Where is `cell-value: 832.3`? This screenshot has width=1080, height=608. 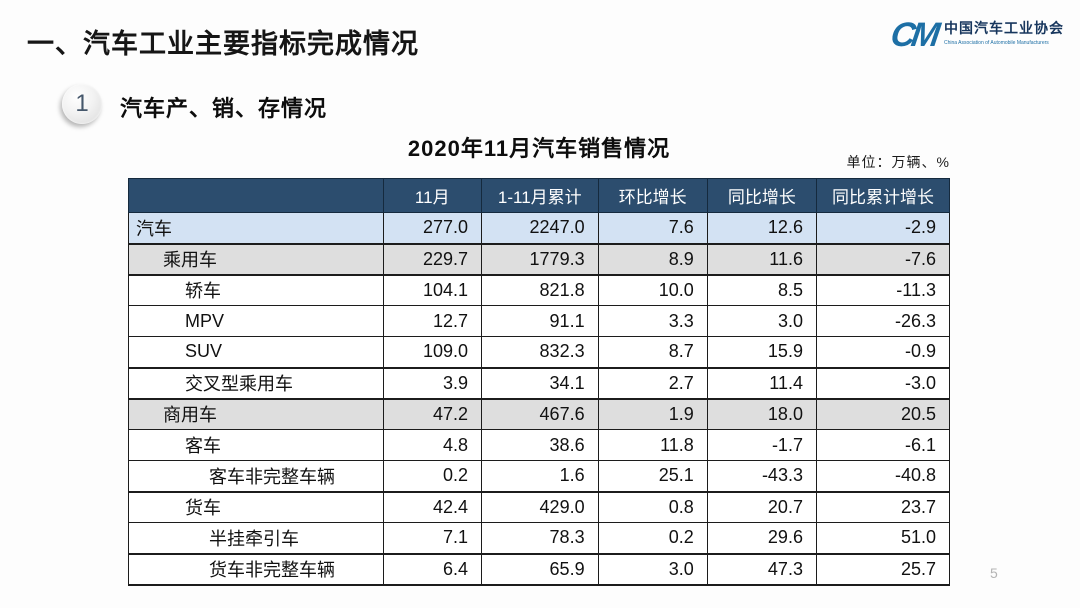
cell-value: 832.3 is located at coordinates (540, 352).